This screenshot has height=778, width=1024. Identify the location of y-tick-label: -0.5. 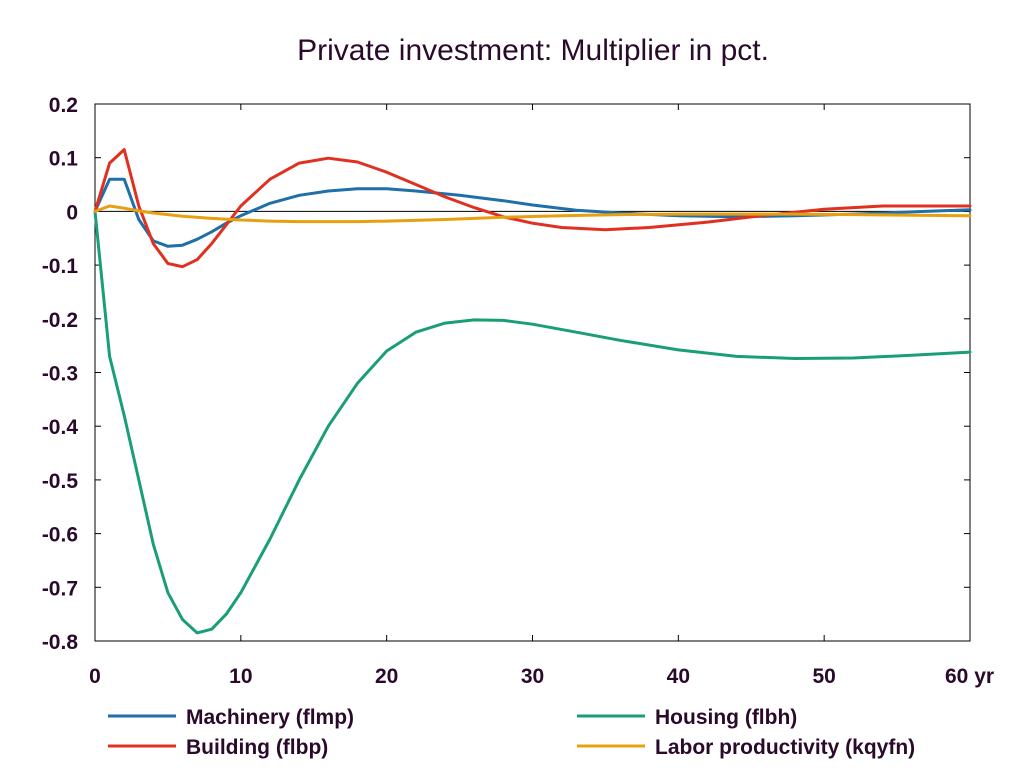
(60, 481).